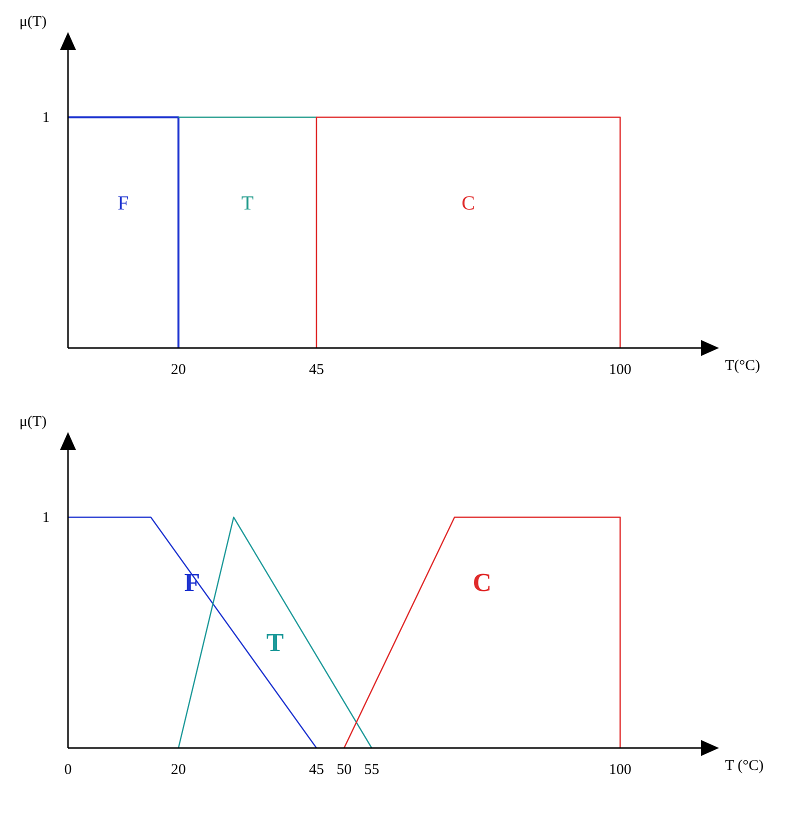 Image resolution: width=801 pixels, height=839 pixels. Describe the element at coordinates (344, 770) in the screenshot. I see `x-tick-label: 50` at that location.